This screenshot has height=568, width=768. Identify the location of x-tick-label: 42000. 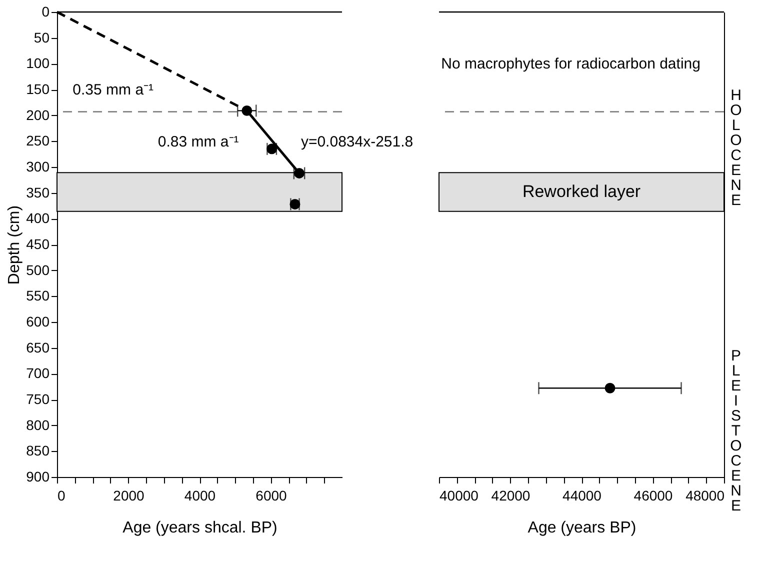
(510, 496).